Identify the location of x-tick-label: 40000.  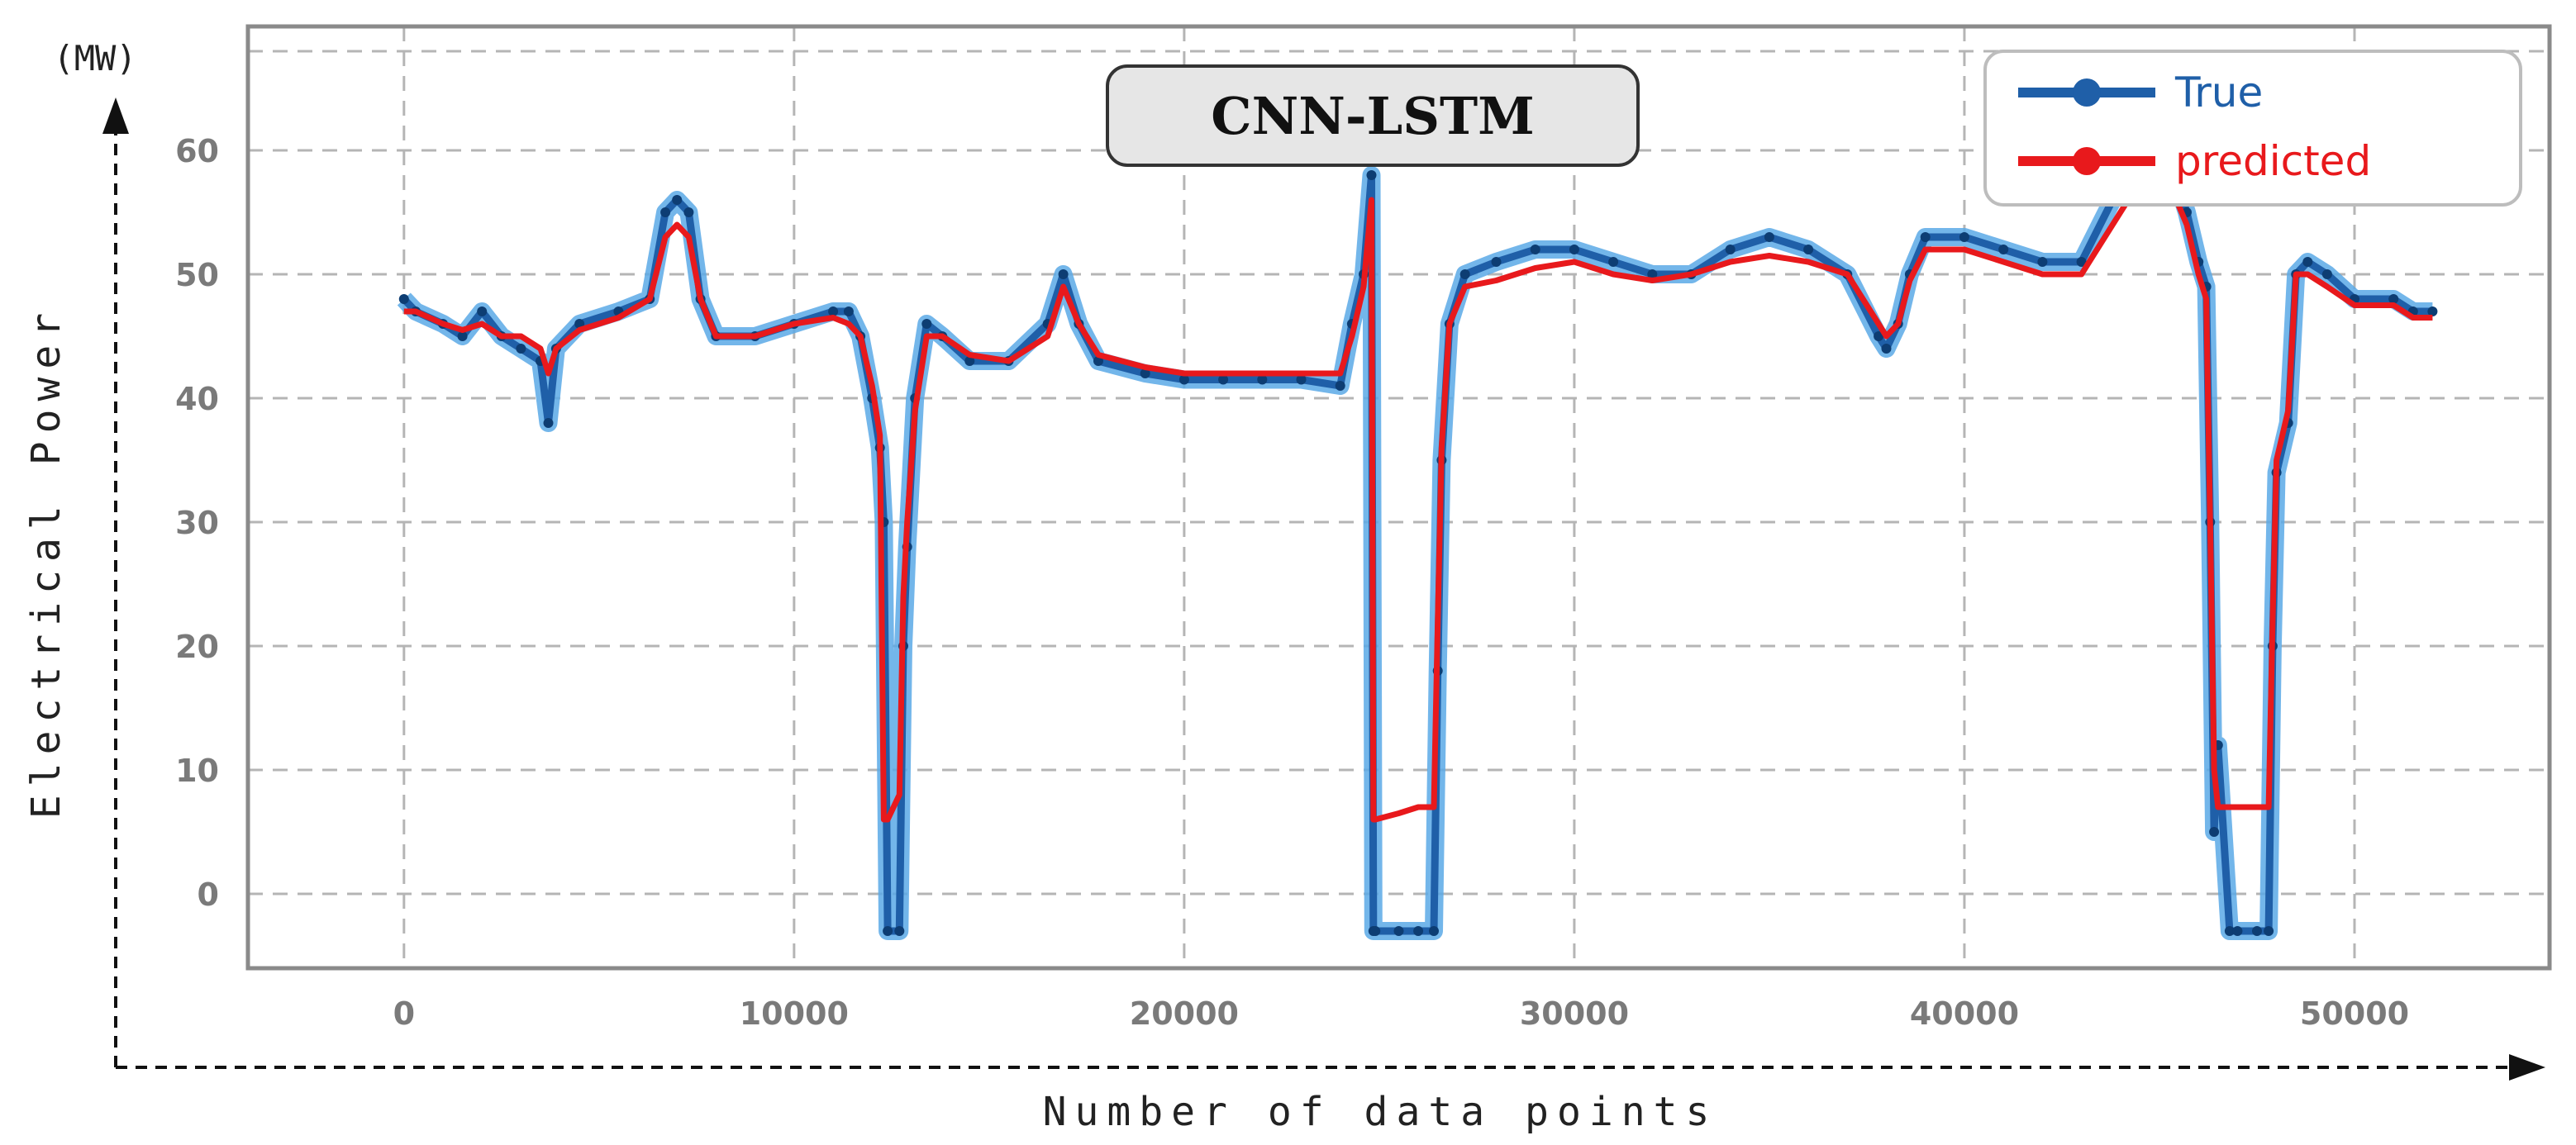
(1965, 1013).